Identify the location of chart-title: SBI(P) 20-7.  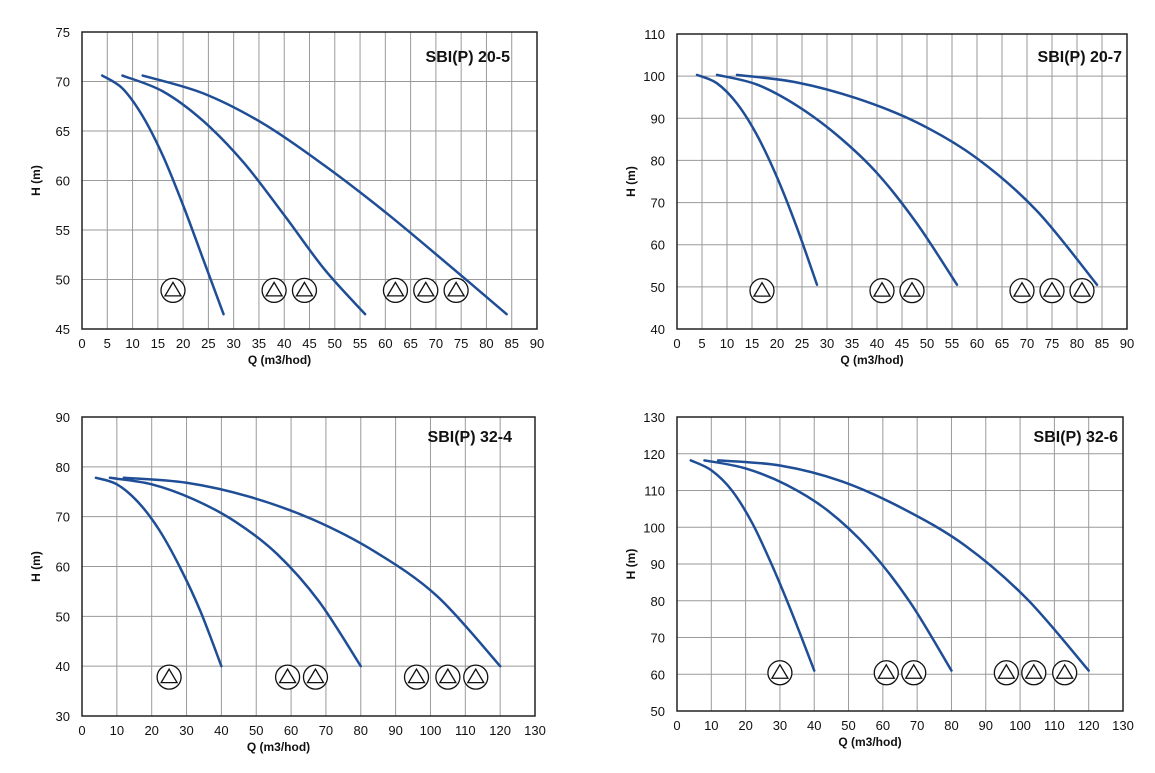
(1080, 57).